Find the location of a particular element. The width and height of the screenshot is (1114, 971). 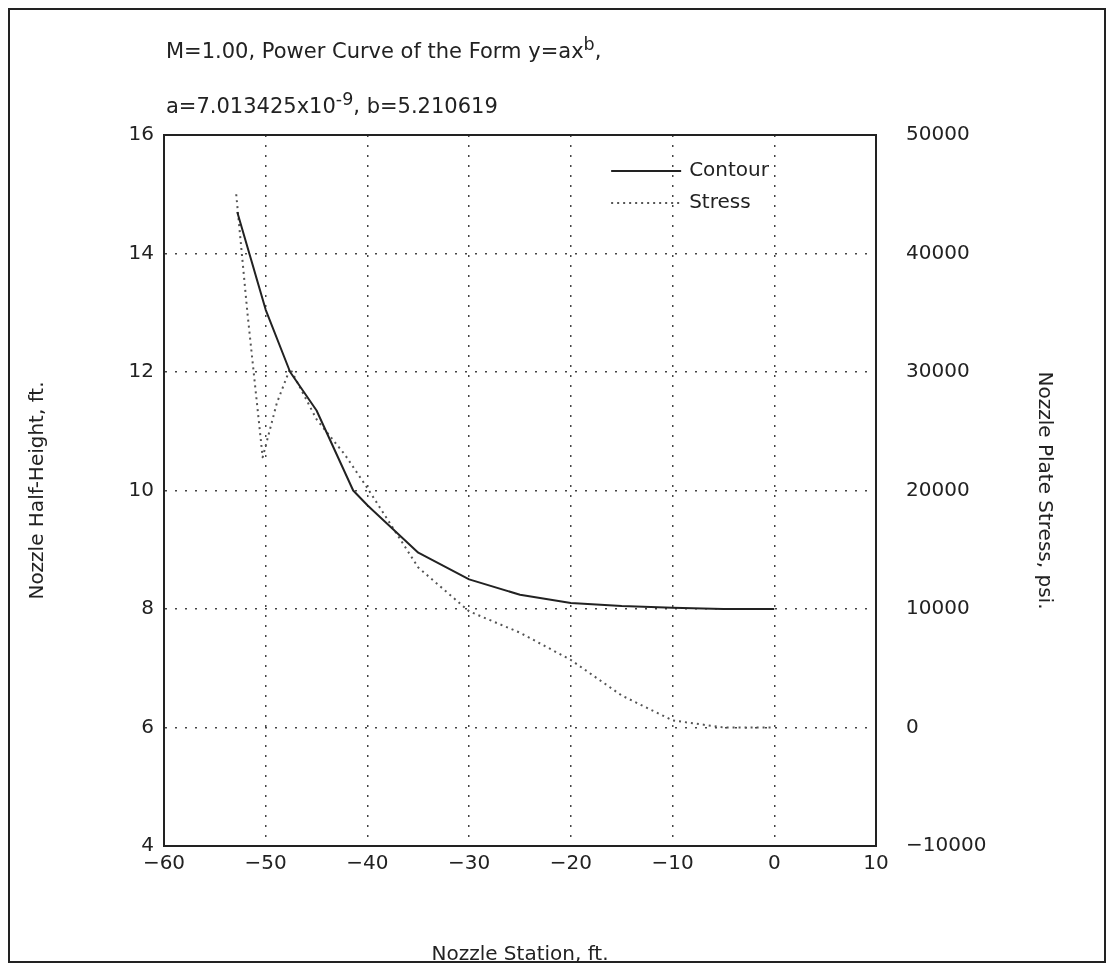

y2-tick-label: 50000 is located at coordinates (938, 133).